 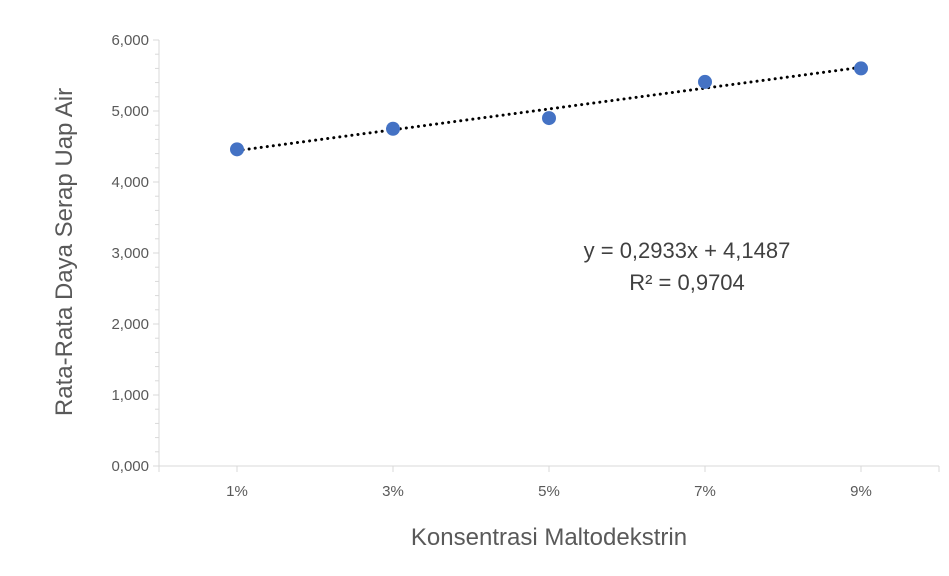 I want to click on data-points, so click(x=549, y=109).